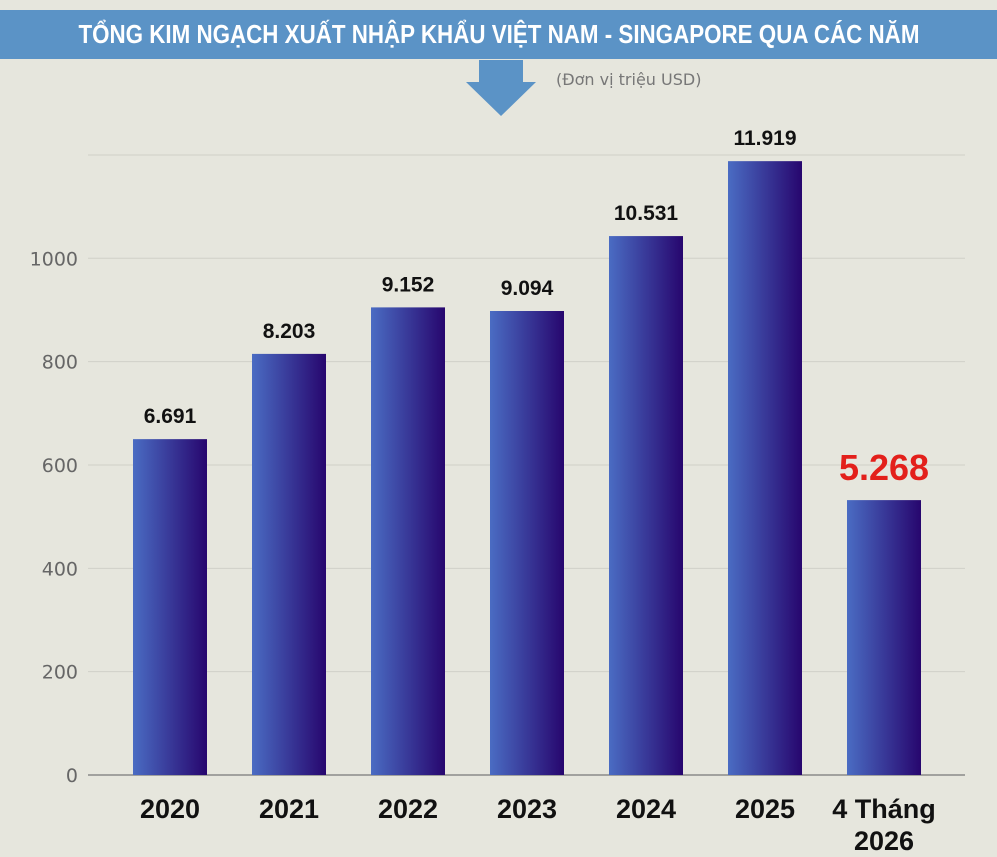  What do you see at coordinates (646, 213) in the screenshot?
I see `data-label: 10.531` at bounding box center [646, 213].